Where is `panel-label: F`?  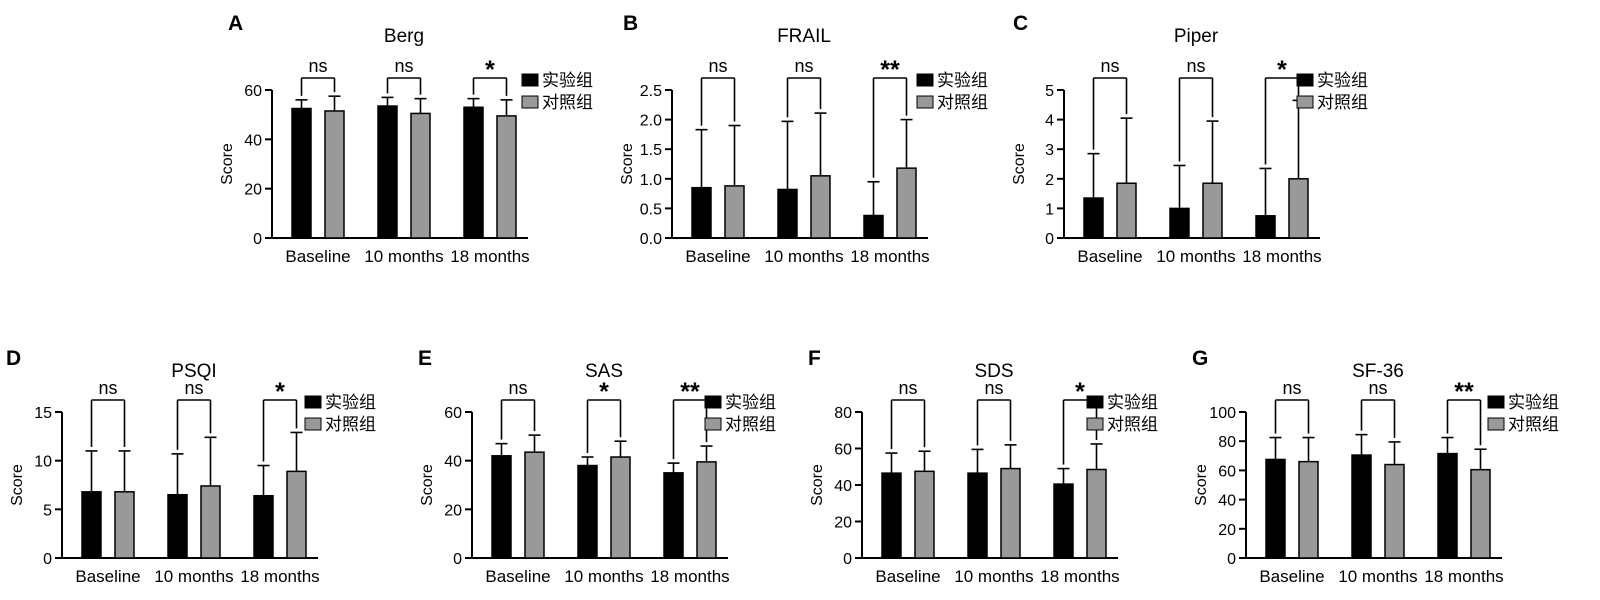
panel-label: F is located at coordinates (814, 358).